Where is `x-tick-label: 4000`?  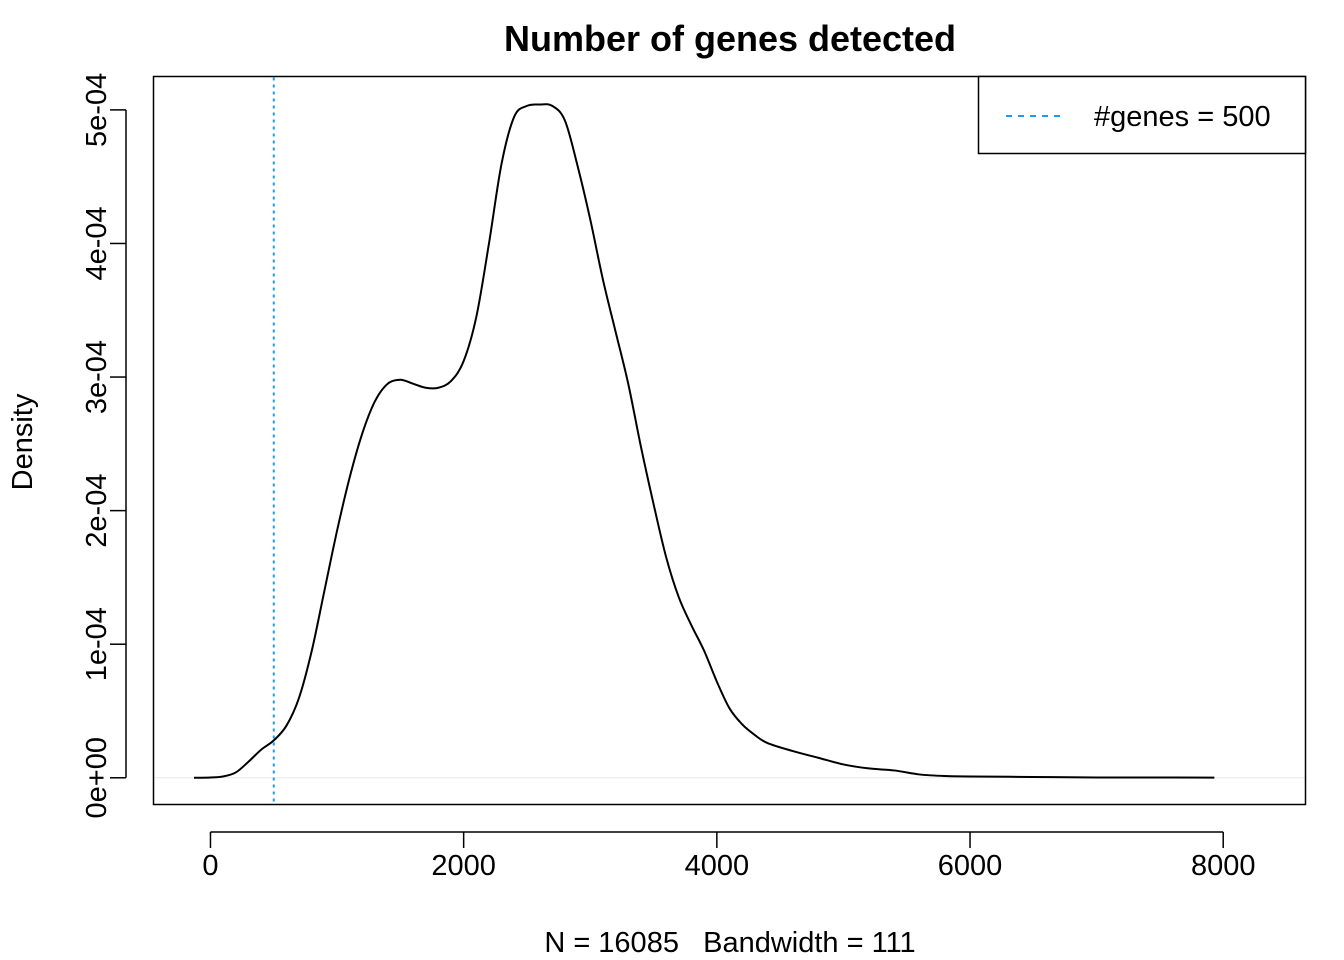 x-tick-label: 4000 is located at coordinates (717, 866).